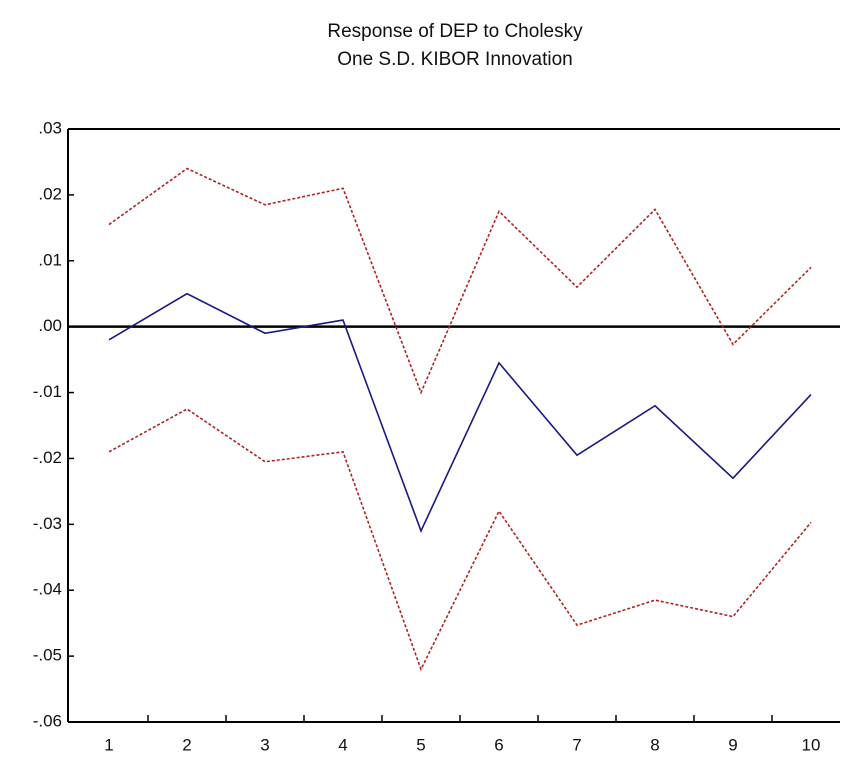 The width and height of the screenshot is (845, 766). Describe the element at coordinates (732, 744) in the screenshot. I see `x-tick-label: 9` at that location.